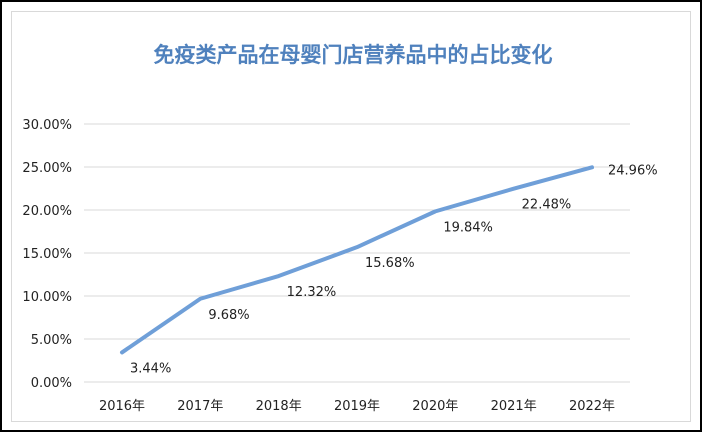  Describe the element at coordinates (547, 205) in the screenshot. I see `data-label: 22.48%` at that location.